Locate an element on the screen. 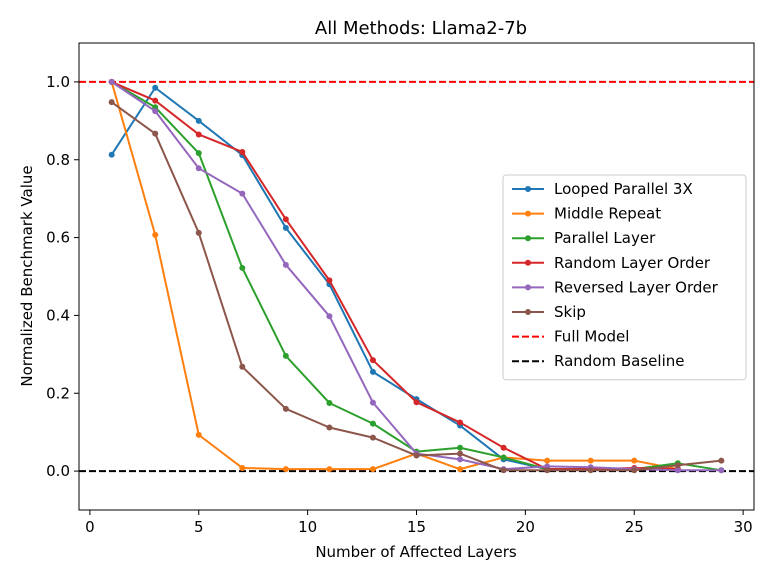 This screenshot has width=775, height=581. legend-label: Parallel Layer is located at coordinates (605, 238).